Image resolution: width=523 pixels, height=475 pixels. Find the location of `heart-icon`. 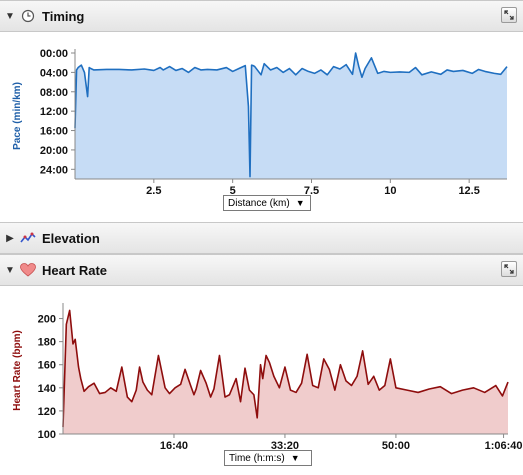

heart-icon is located at coordinates (28, 270).